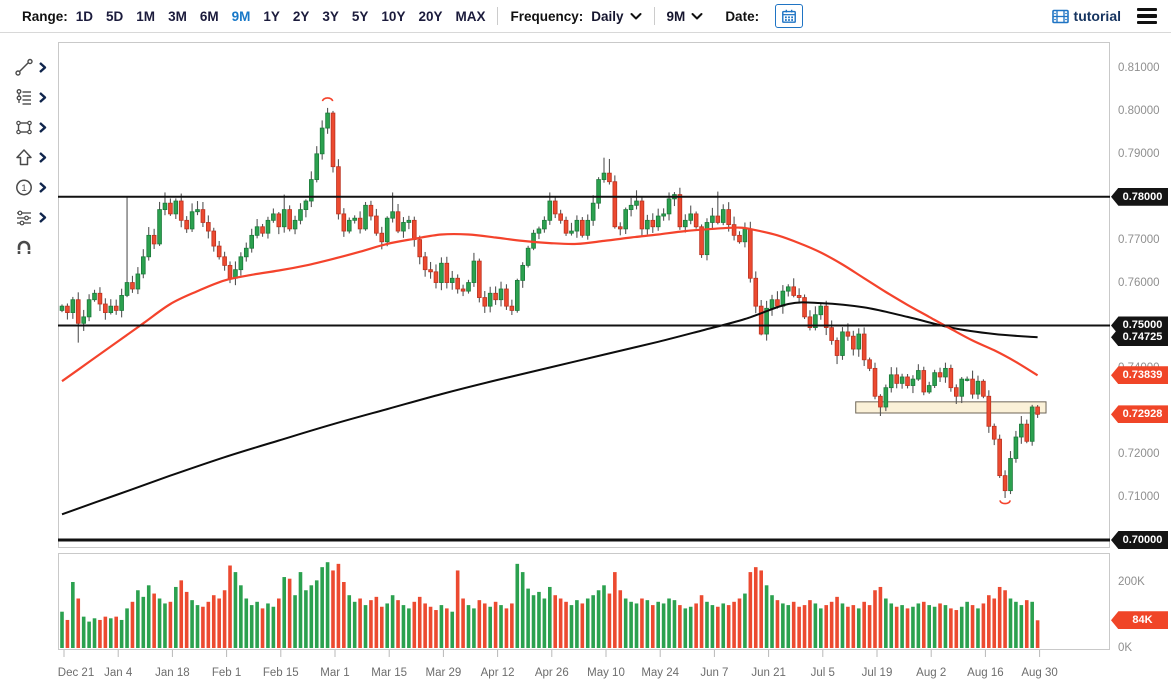 Image resolution: width=1171 pixels, height=697 pixels. I want to click on tool-trend-line, so click(35, 67).